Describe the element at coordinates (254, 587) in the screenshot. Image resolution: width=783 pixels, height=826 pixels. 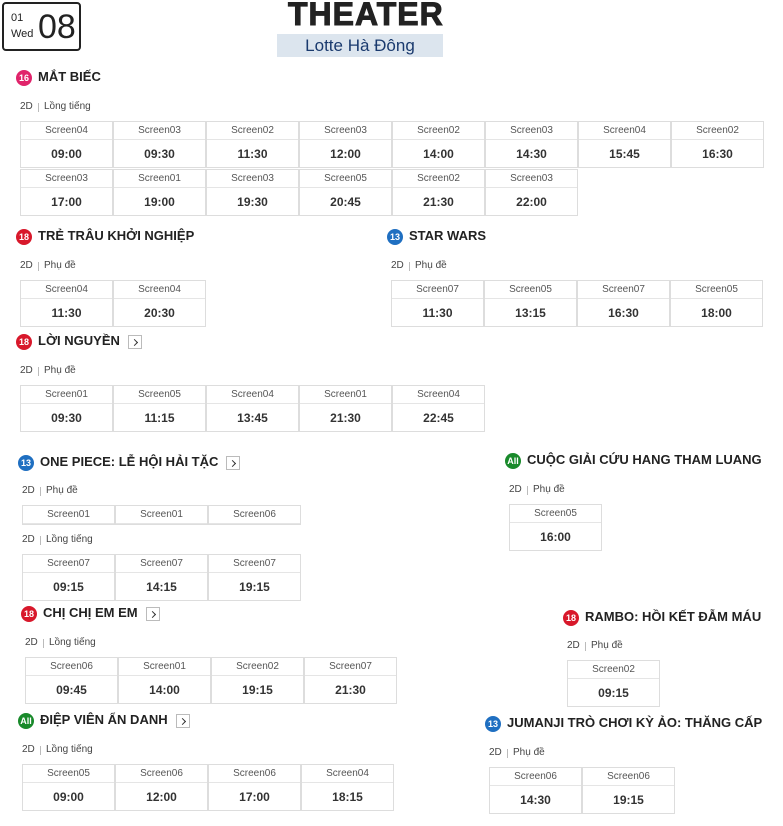
I see `show-time: 19:15` at that location.